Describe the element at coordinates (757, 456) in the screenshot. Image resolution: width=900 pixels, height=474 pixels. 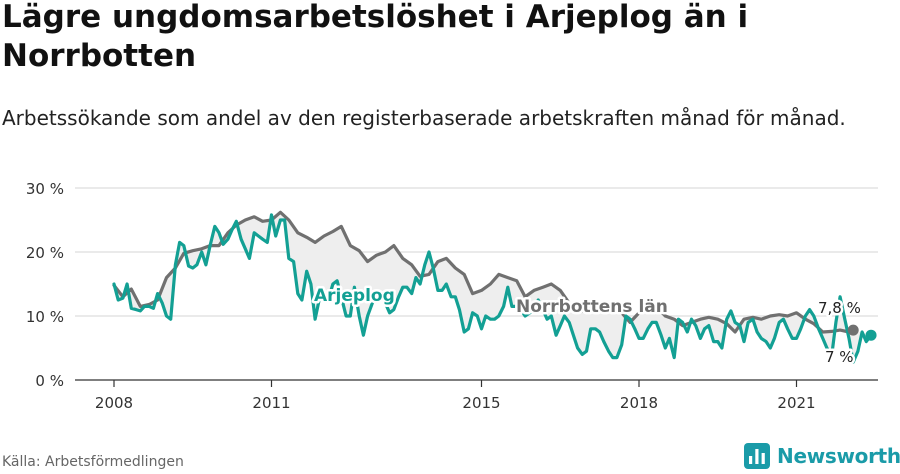
I see `newsworthy-logo-icon` at that location.